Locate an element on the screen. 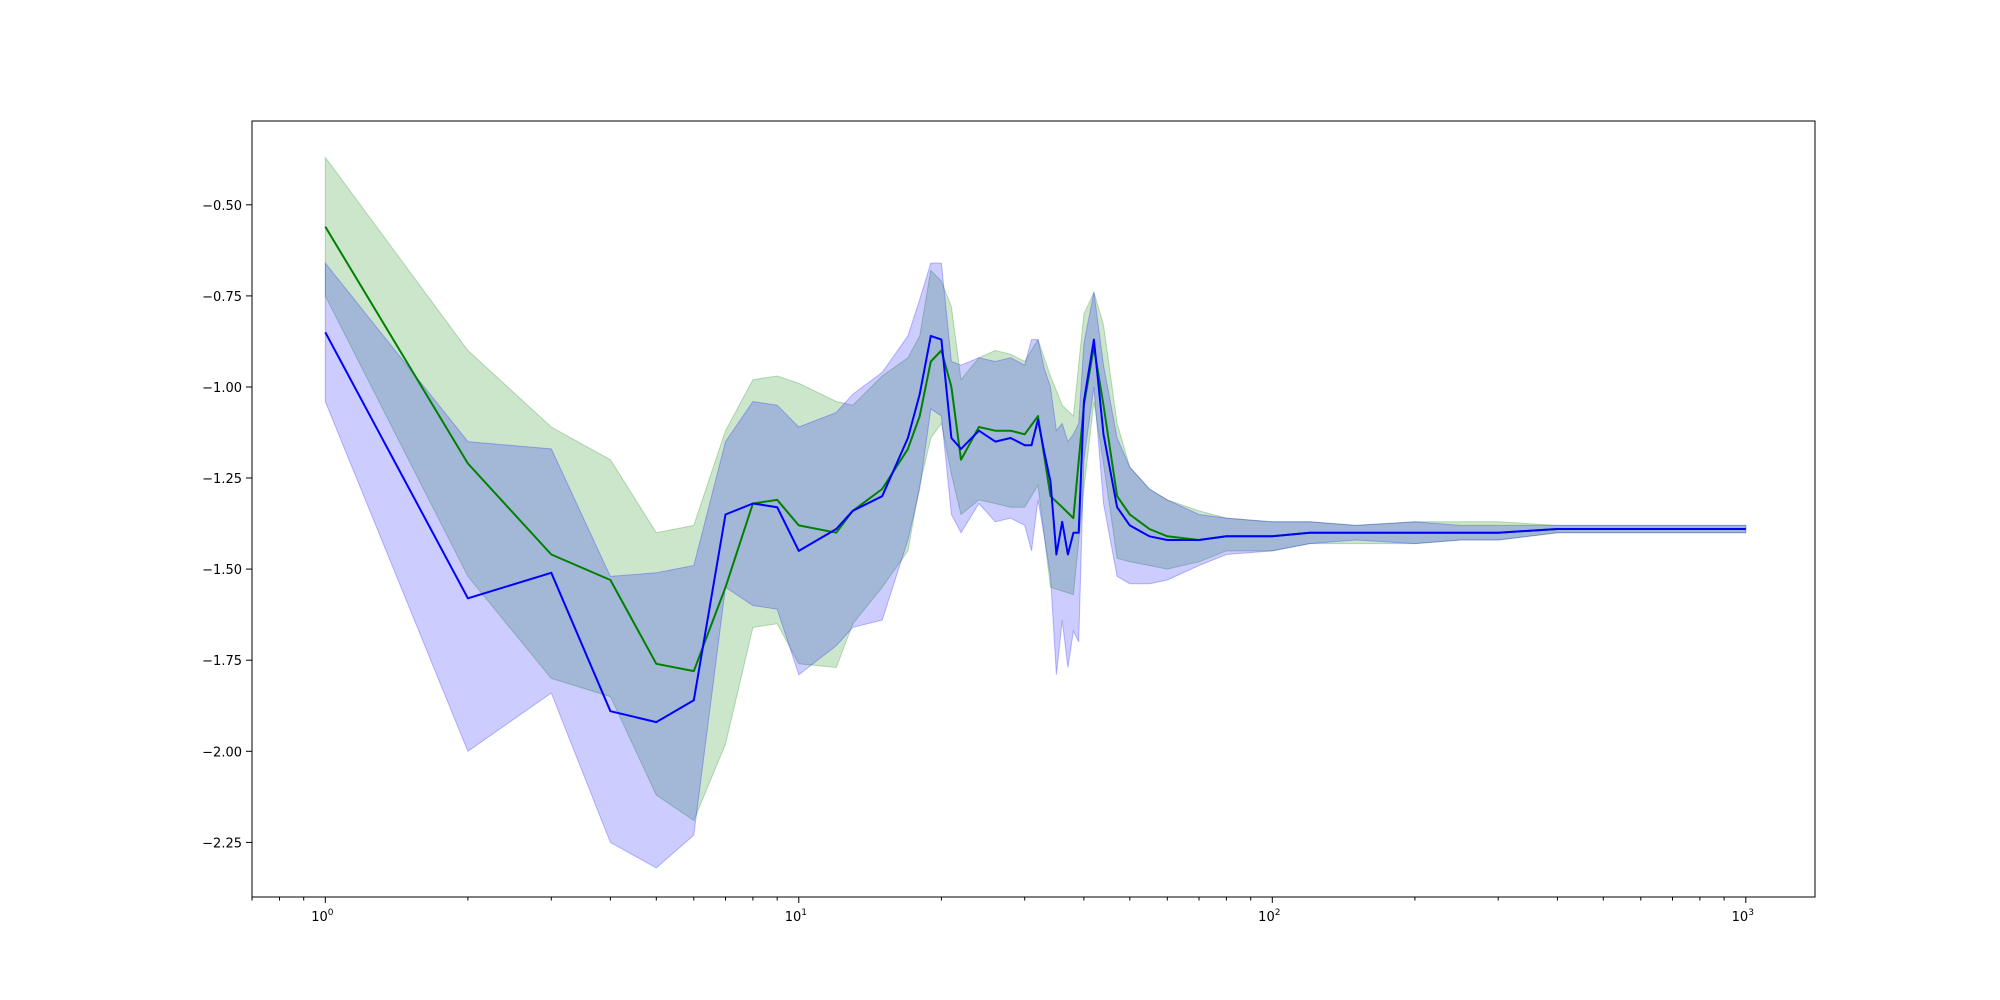 The width and height of the screenshot is (2000, 1000). x-tick-label: 10¹ is located at coordinates (796, 916).